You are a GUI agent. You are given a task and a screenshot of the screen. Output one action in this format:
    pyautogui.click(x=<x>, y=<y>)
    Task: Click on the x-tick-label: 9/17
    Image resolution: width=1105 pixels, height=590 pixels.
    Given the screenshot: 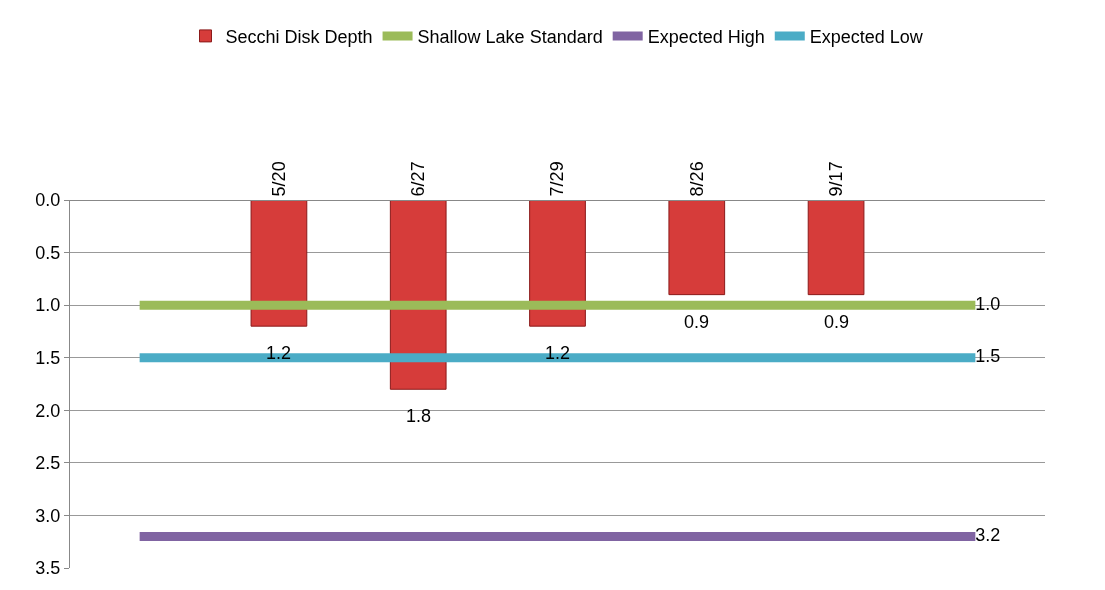 What is the action you would take?
    pyautogui.click(x=835, y=179)
    